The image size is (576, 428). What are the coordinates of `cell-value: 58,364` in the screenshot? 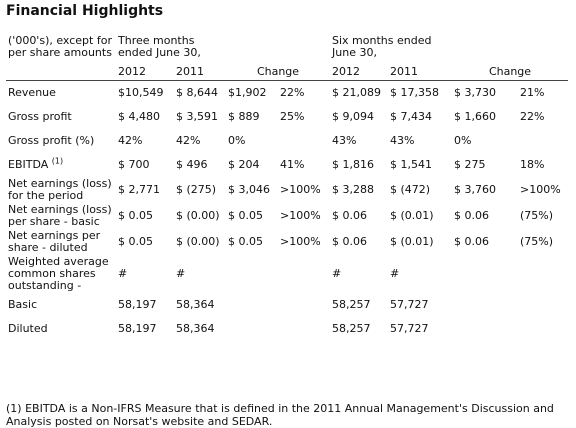 It's located at (195, 328).